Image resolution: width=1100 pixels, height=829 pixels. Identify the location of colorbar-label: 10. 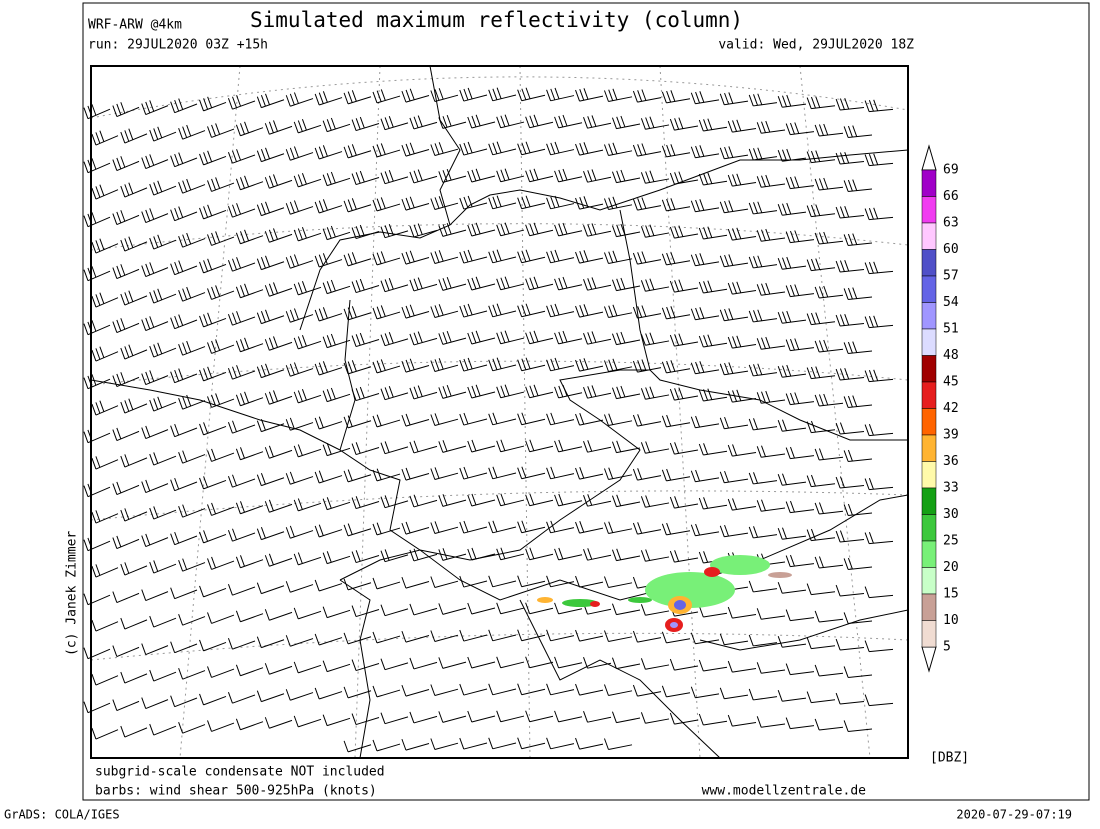
(951, 620).